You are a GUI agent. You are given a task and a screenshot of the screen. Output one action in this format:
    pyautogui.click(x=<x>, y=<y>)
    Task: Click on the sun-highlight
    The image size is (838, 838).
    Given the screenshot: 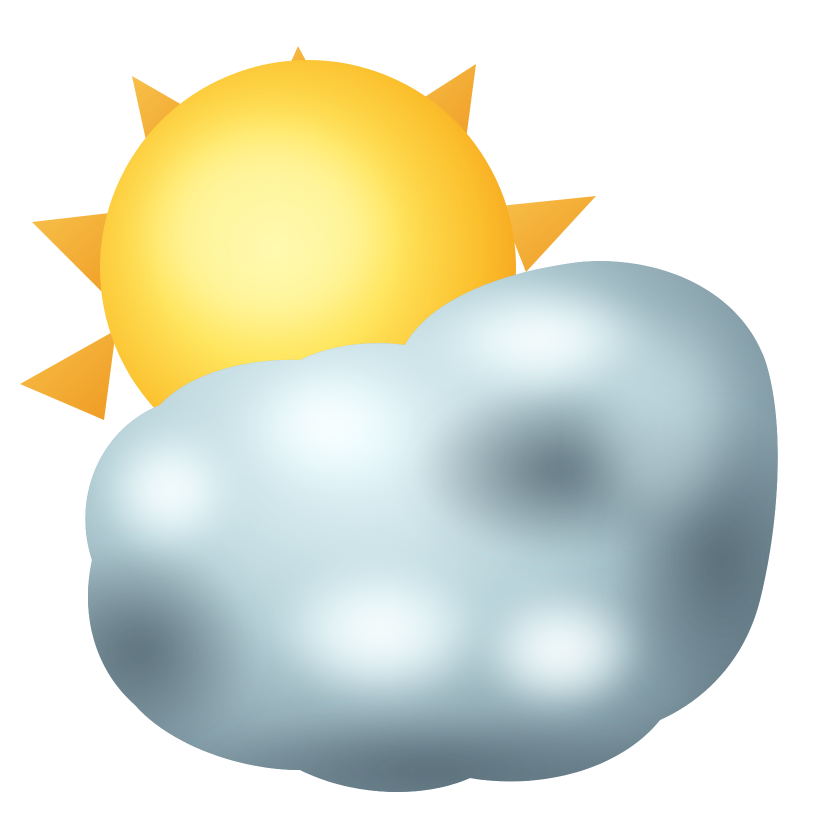 What is the action you would take?
    pyautogui.click(x=268, y=230)
    